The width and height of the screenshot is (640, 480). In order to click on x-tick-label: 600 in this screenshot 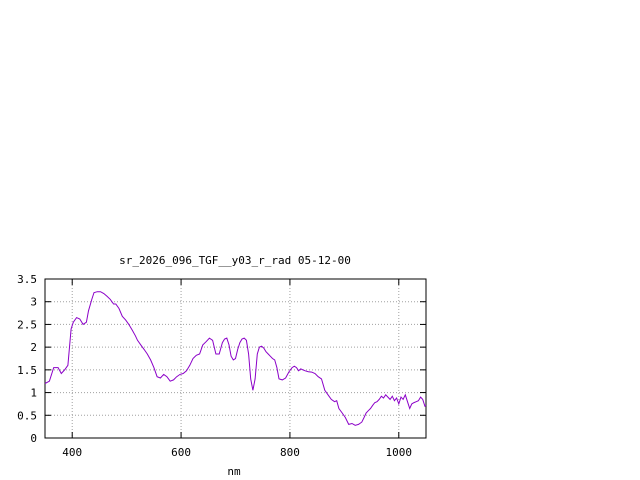, I will do `click(181, 452)`.